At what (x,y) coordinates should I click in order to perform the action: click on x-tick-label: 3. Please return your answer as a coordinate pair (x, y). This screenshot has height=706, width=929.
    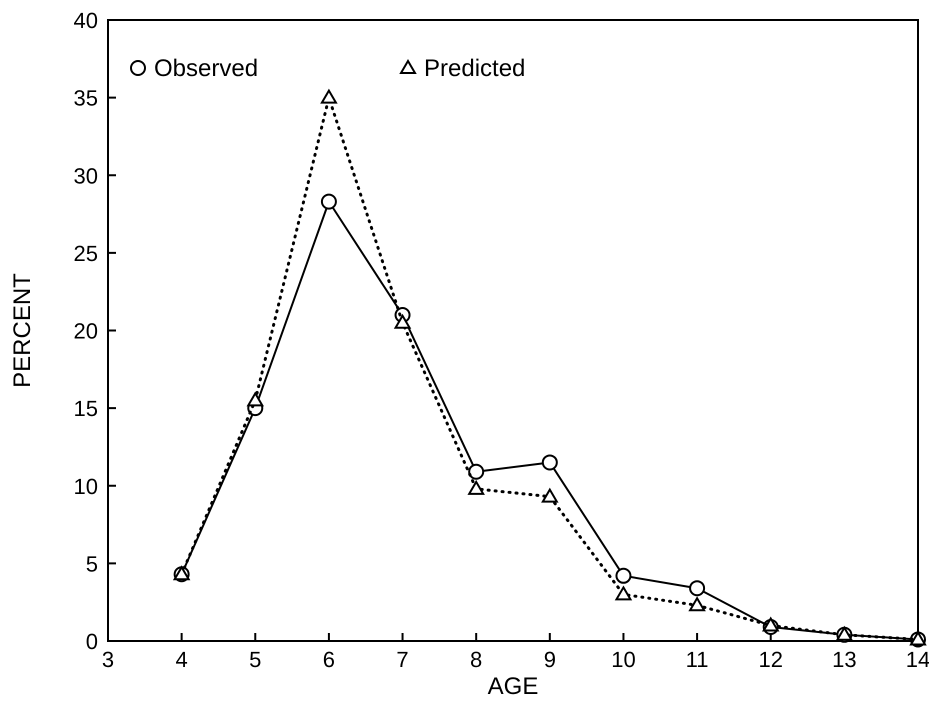
    Looking at the image, I should click on (108, 659).